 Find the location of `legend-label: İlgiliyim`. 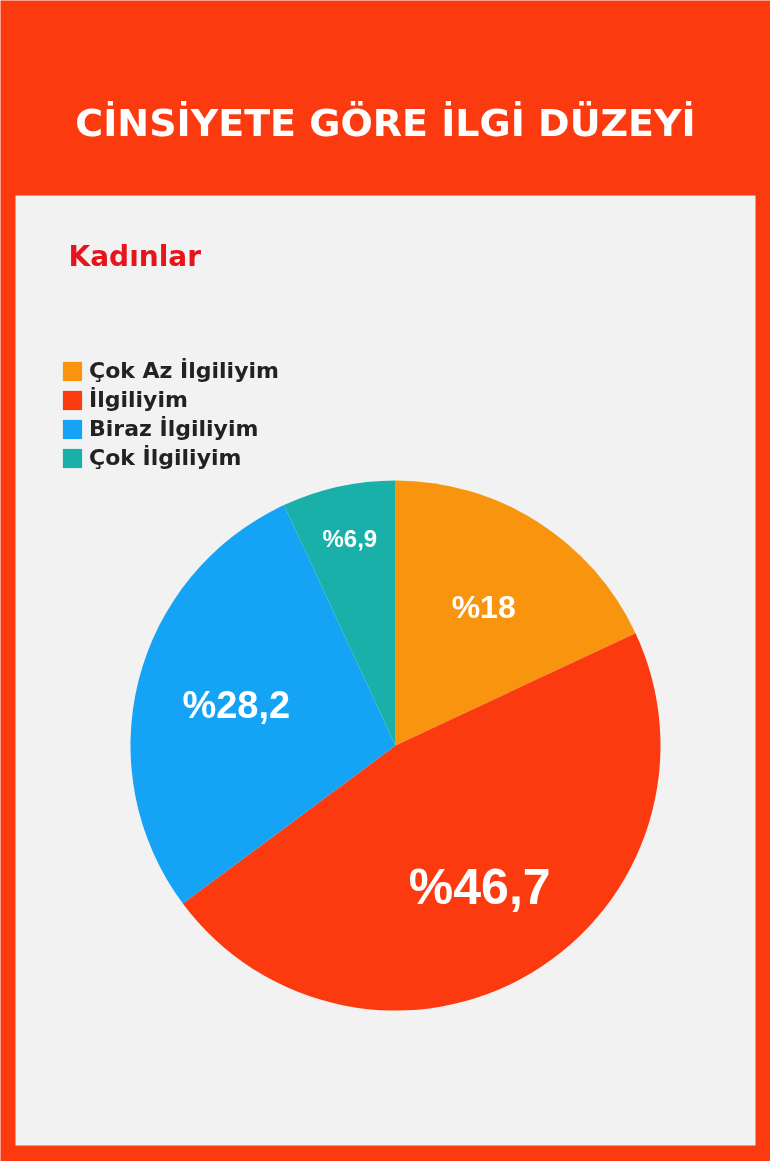

legend-label: İlgiliyim is located at coordinates (138, 399).